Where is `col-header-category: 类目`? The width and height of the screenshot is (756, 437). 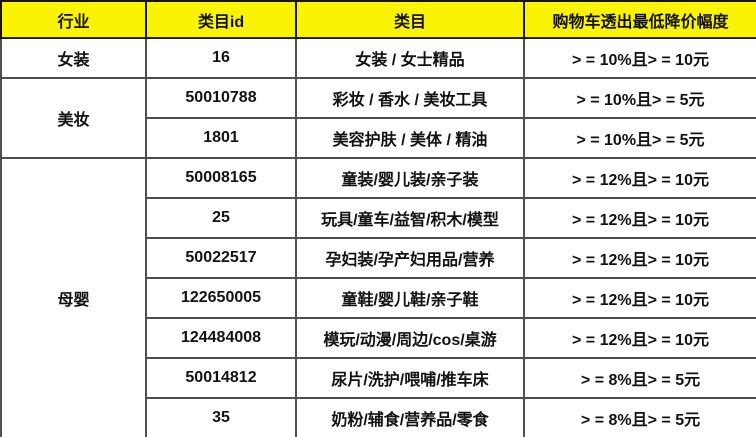
col-header-category: 类目 is located at coordinates (410, 19).